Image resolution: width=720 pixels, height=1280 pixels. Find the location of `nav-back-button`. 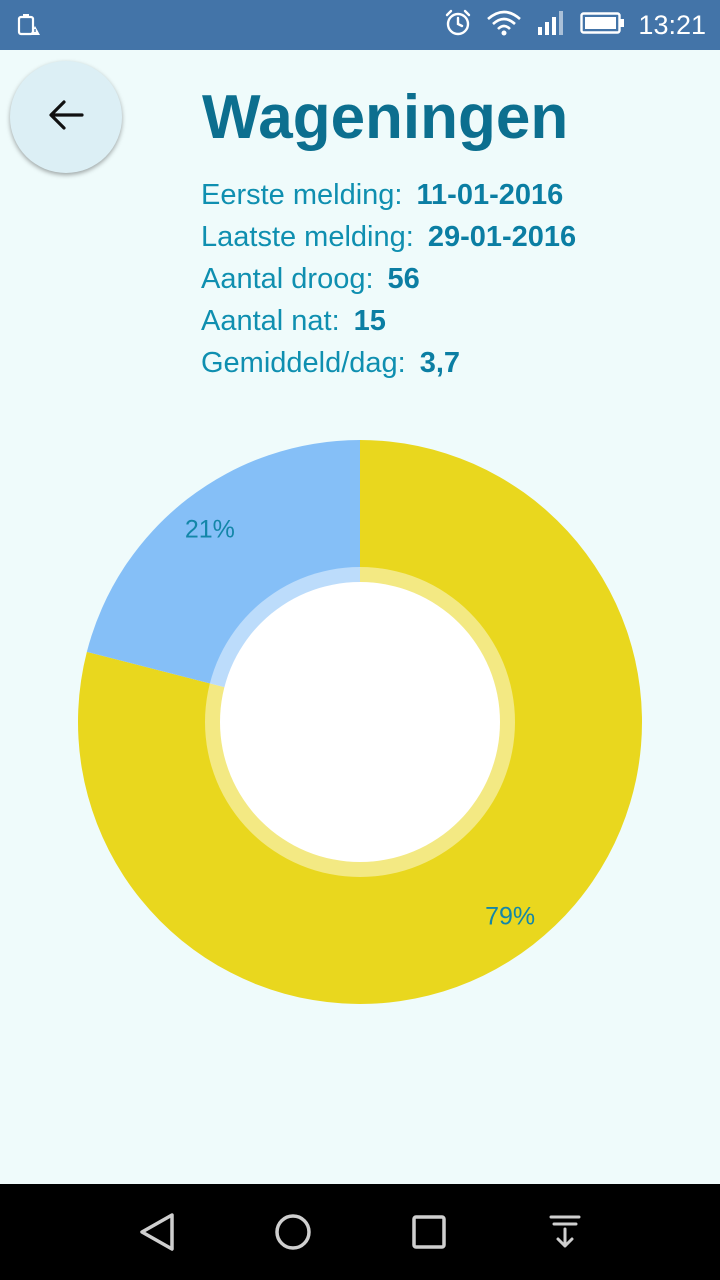

nav-back-button is located at coordinates (156, 1232).